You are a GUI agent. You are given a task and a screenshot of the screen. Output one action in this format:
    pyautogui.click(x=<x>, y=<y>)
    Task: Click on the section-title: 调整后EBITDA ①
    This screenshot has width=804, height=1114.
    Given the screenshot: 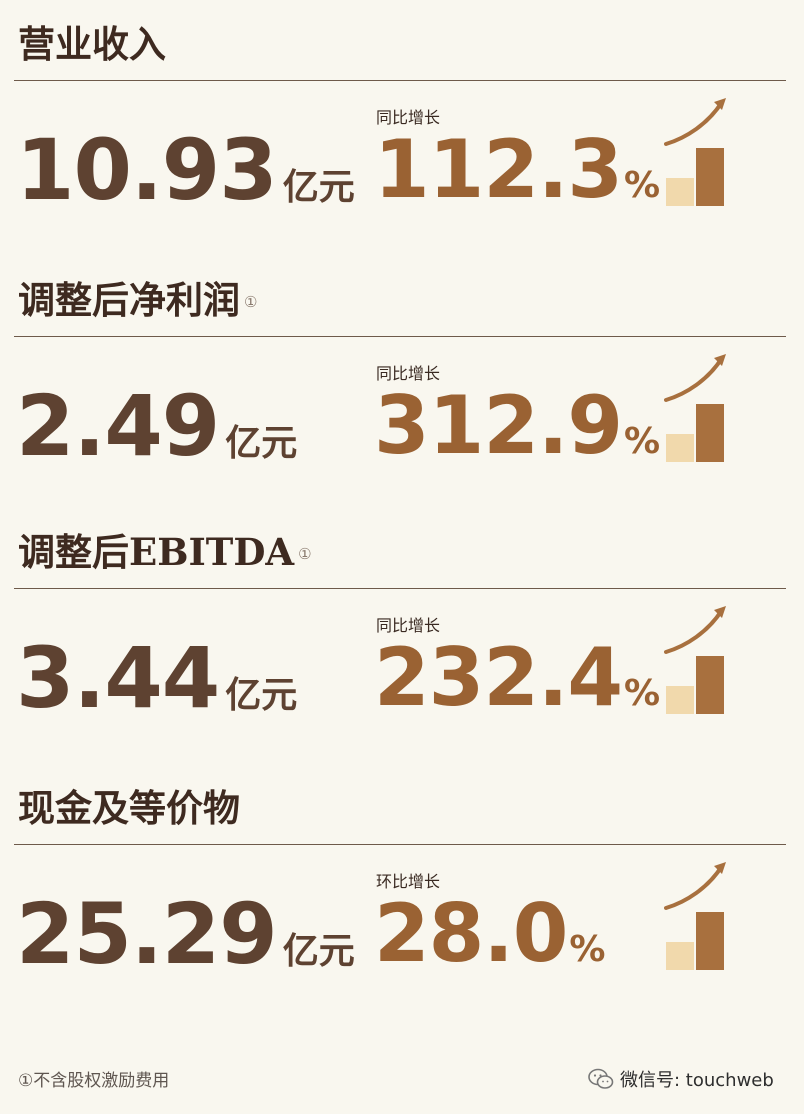 What is the action you would take?
    pyautogui.click(x=165, y=552)
    